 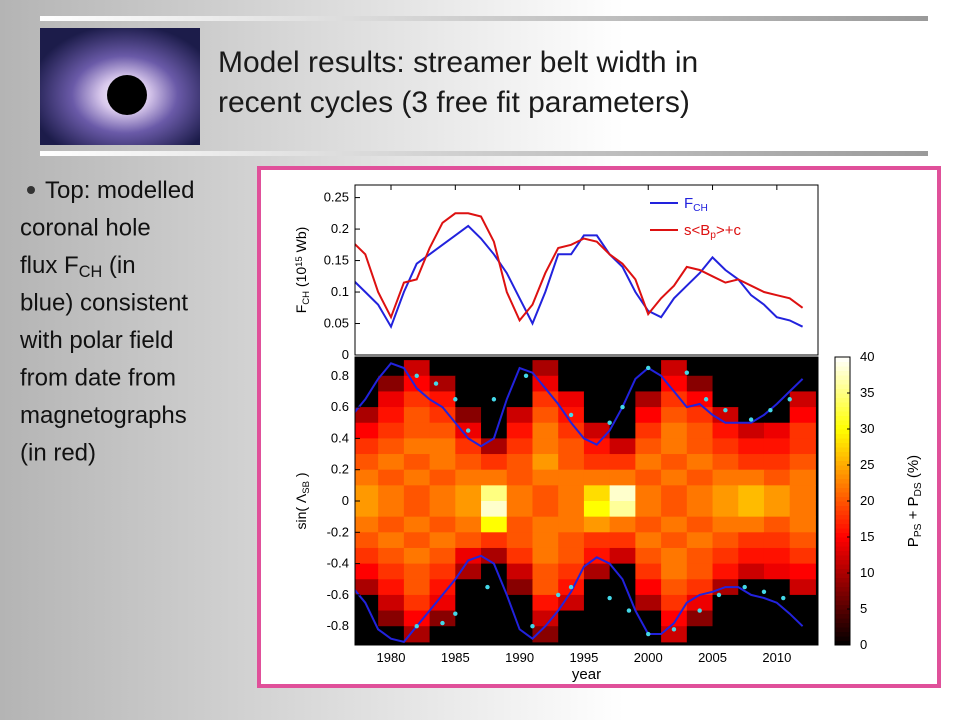 What do you see at coordinates (586, 674) in the screenshot?
I see `x-axis-label: year` at bounding box center [586, 674].